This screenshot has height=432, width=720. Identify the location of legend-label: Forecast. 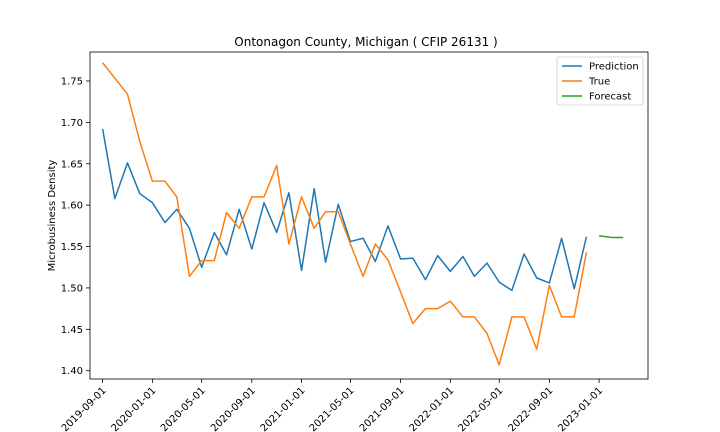
(610, 97).